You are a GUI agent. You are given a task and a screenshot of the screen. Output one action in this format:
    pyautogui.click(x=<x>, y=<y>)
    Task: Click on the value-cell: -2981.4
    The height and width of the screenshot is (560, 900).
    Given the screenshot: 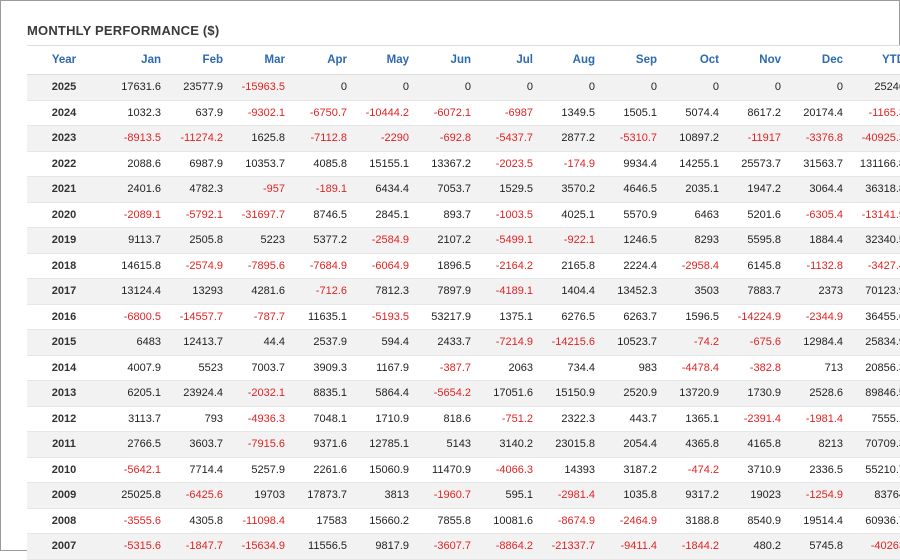 What is the action you would take?
    pyautogui.click(x=566, y=495)
    